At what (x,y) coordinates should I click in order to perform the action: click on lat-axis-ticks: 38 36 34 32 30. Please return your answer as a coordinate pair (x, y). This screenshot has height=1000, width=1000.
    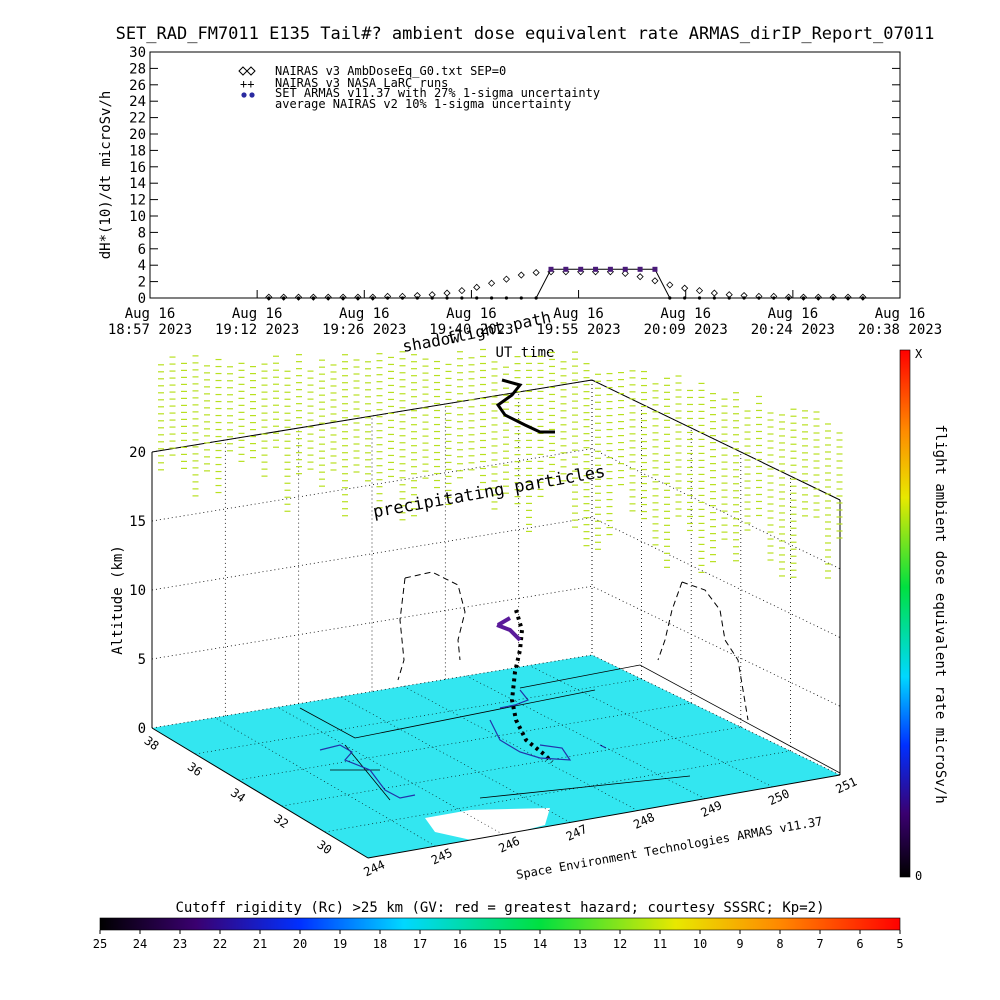
    Looking at the image, I should click on (238, 795).